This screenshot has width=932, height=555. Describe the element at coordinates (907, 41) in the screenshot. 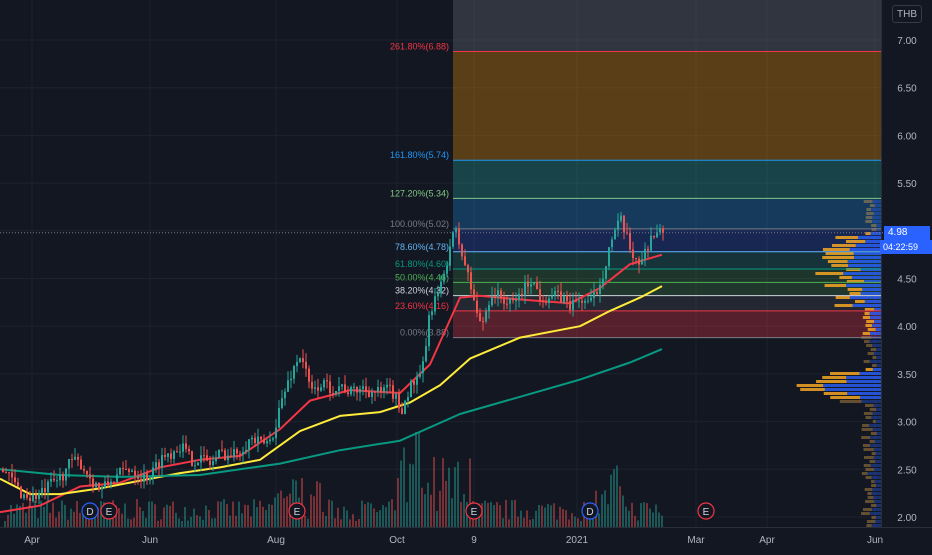

I see `price-tick-label: 7.00` at that location.